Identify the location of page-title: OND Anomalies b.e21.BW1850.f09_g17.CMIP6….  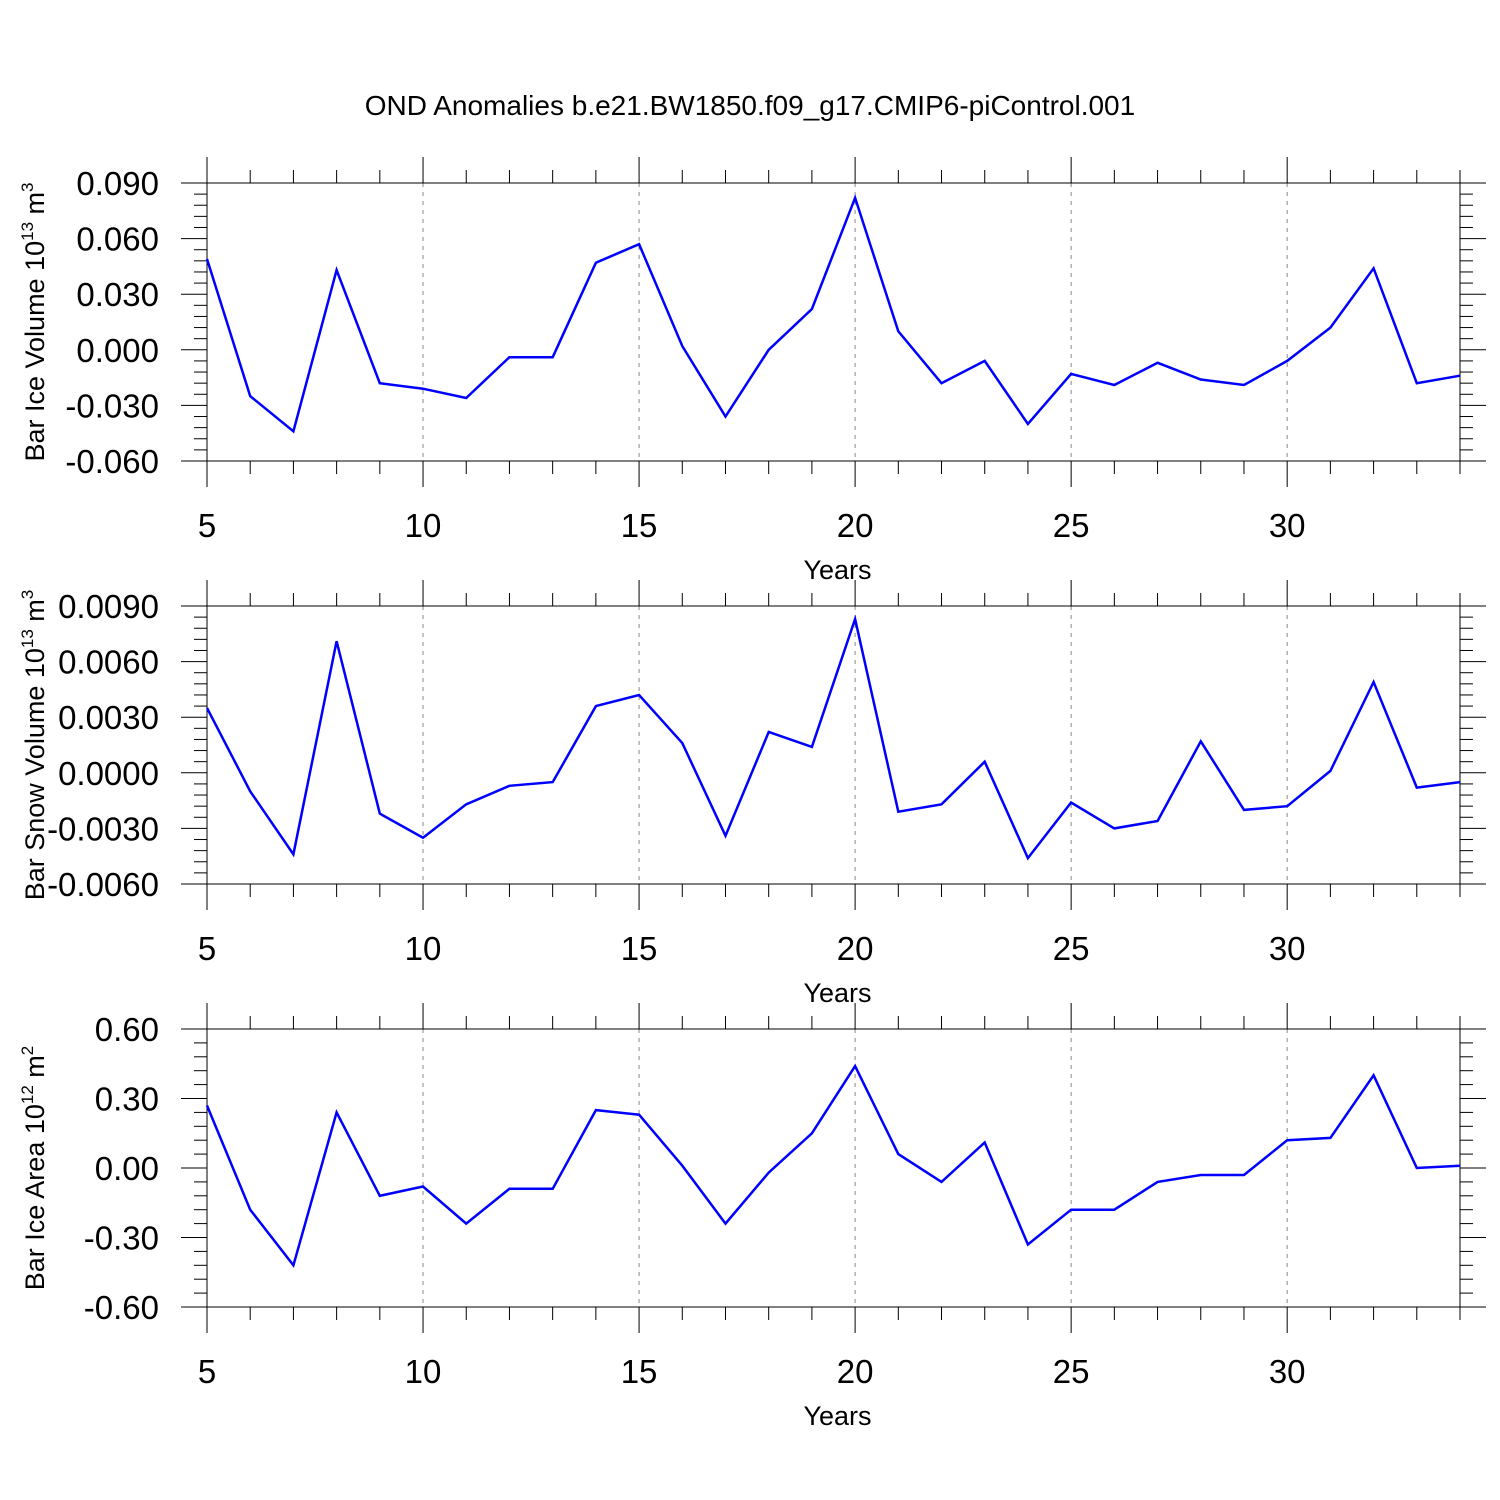
(750, 105).